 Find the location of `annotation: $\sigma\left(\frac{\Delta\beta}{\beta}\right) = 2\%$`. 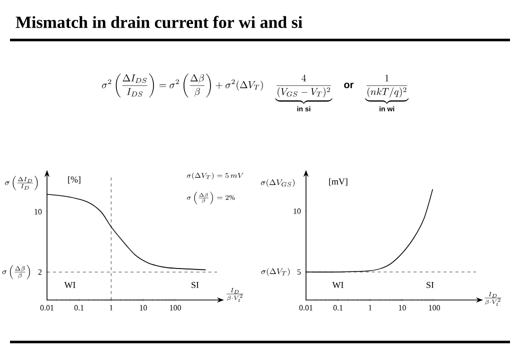

annotation: $\sigma\left(\frac{\Delta\beta}{\beta}\right) = 2\%$ is located at coordinates (210, 198).